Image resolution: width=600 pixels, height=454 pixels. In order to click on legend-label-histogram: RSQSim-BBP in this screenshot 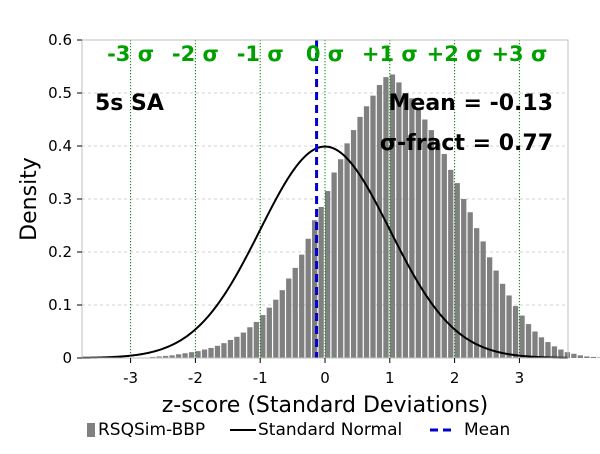, I will do `click(151, 430)`.